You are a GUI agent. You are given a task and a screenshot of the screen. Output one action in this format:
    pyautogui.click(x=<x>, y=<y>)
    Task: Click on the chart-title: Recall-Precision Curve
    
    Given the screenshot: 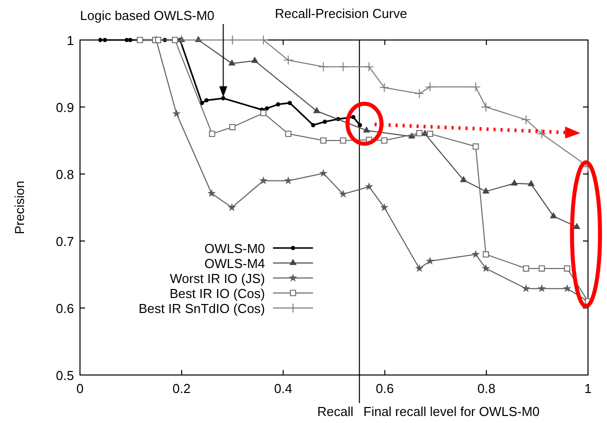 What is the action you would take?
    pyautogui.click(x=341, y=13)
    